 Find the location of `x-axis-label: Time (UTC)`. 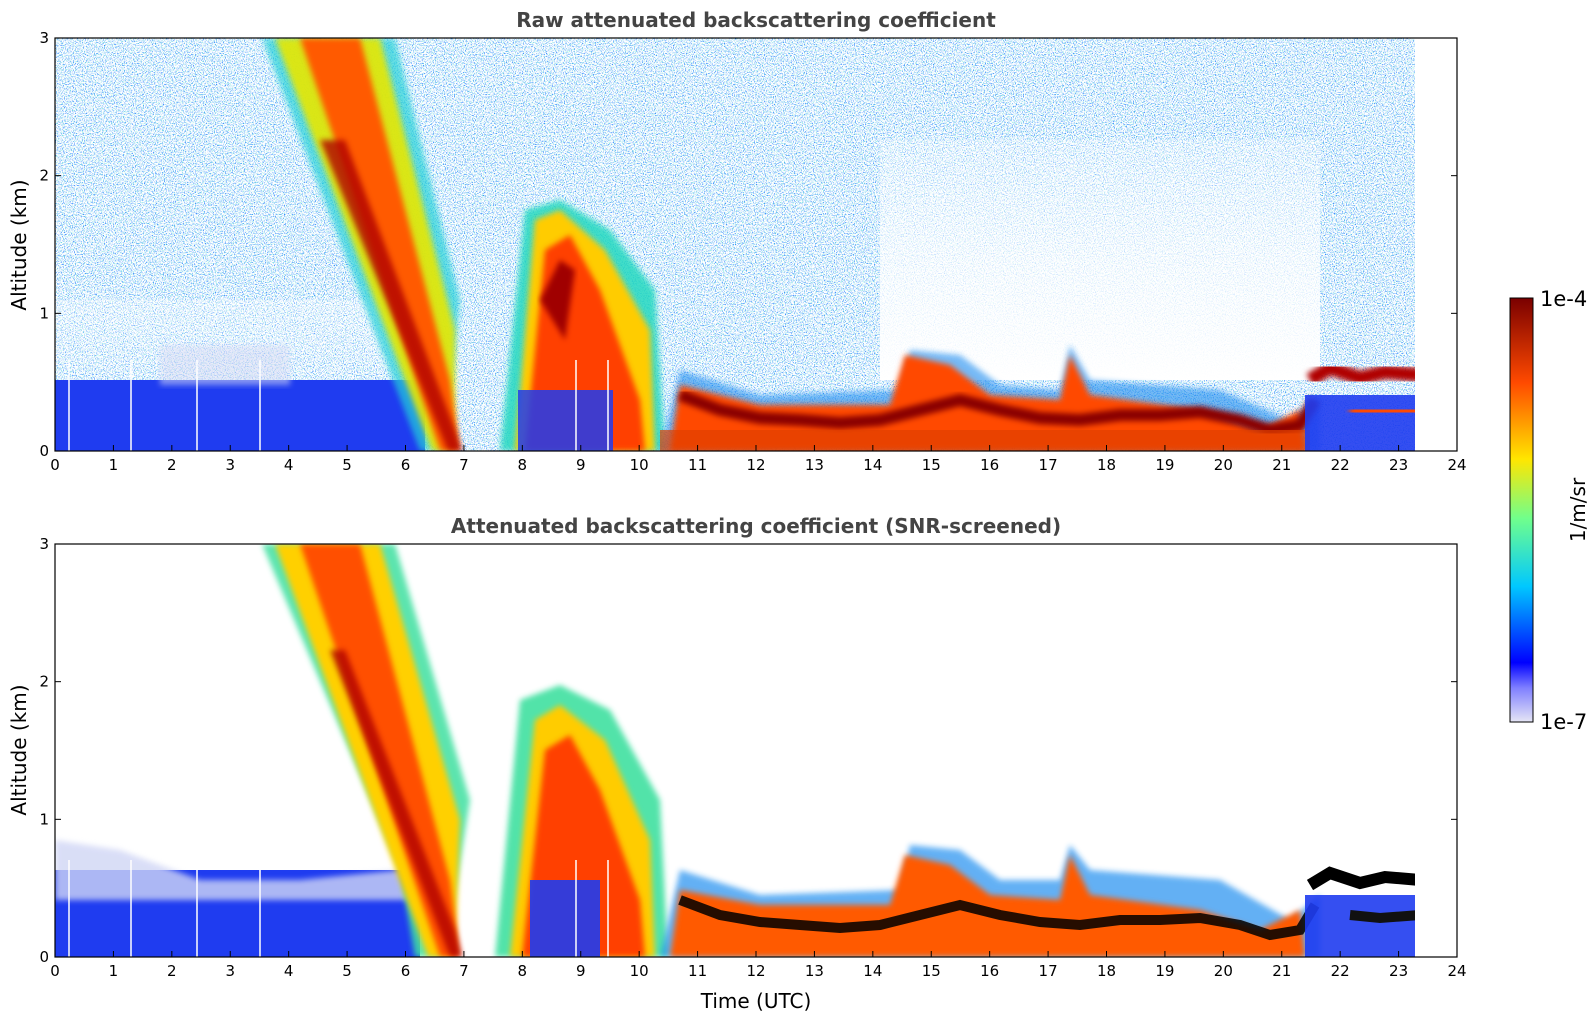

x-axis-label: Time (UTC) is located at coordinates (756, 1001).